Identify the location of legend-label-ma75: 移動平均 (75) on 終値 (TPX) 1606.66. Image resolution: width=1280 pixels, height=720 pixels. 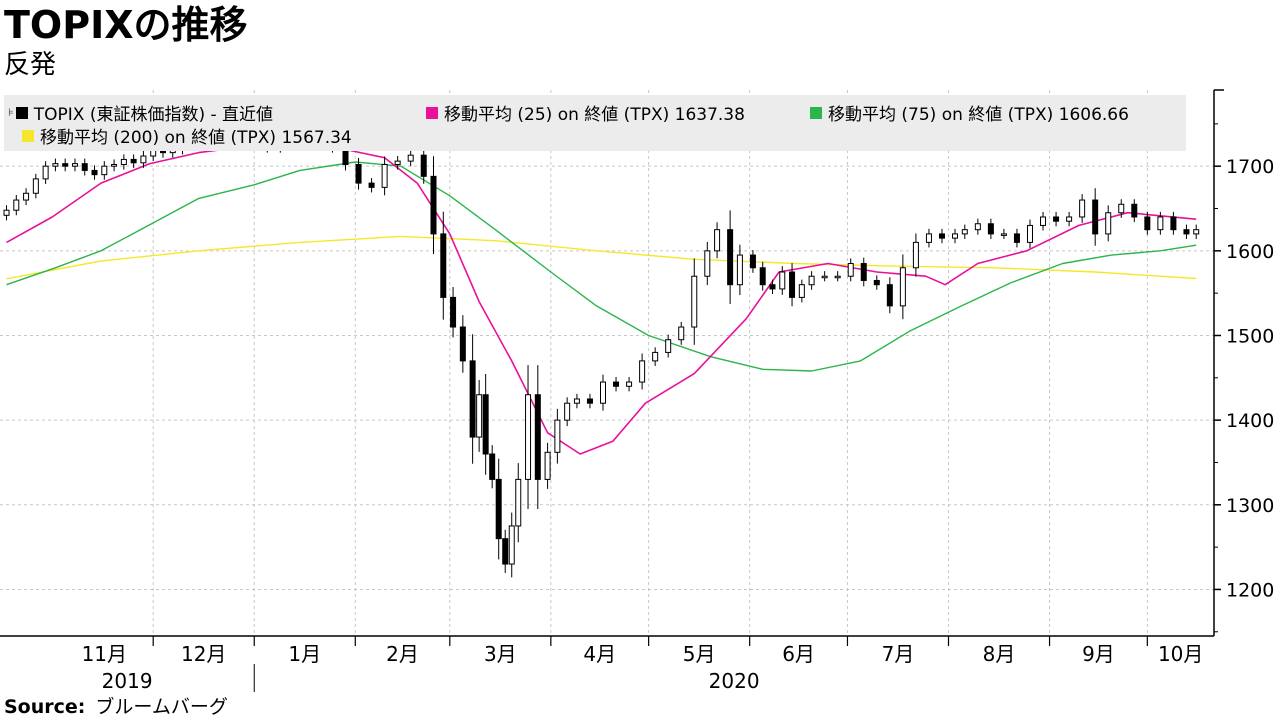
(978, 115).